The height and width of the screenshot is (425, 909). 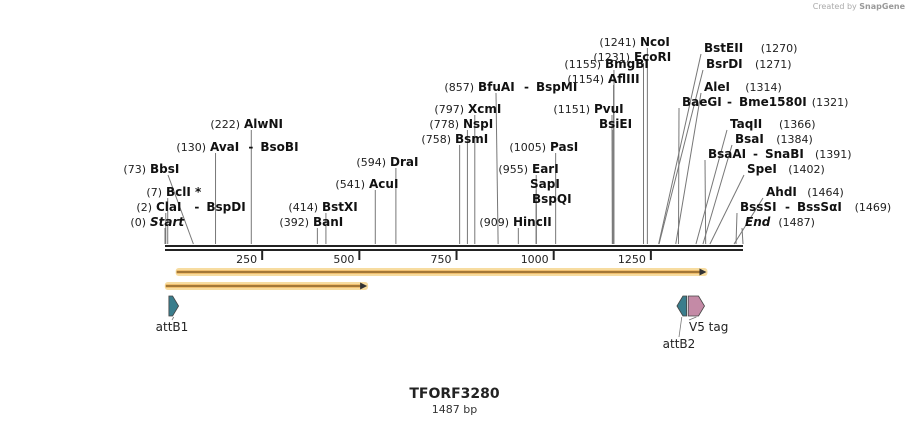 I want to click on ruler-tick-label: 500, so click(x=343, y=259).